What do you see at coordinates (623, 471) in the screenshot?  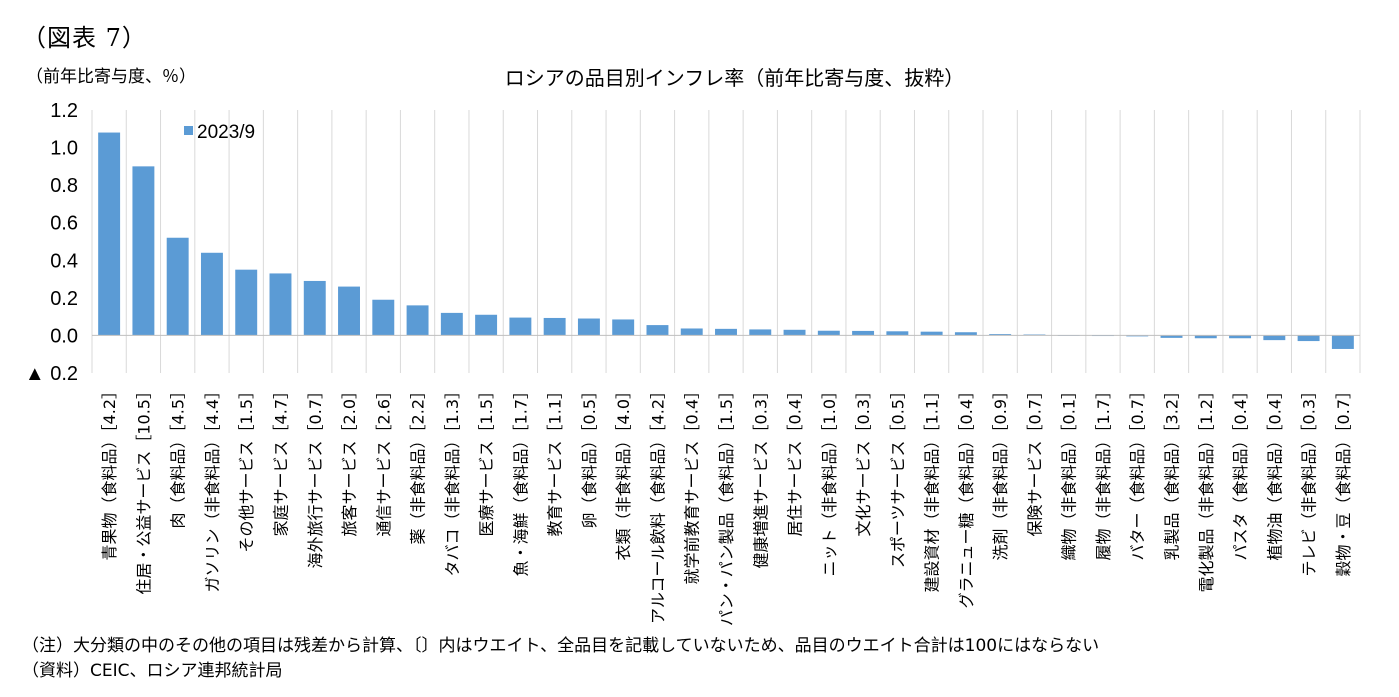 I see `x-tick-label: 衣類（非食料品）［4.0］` at bounding box center [623, 471].